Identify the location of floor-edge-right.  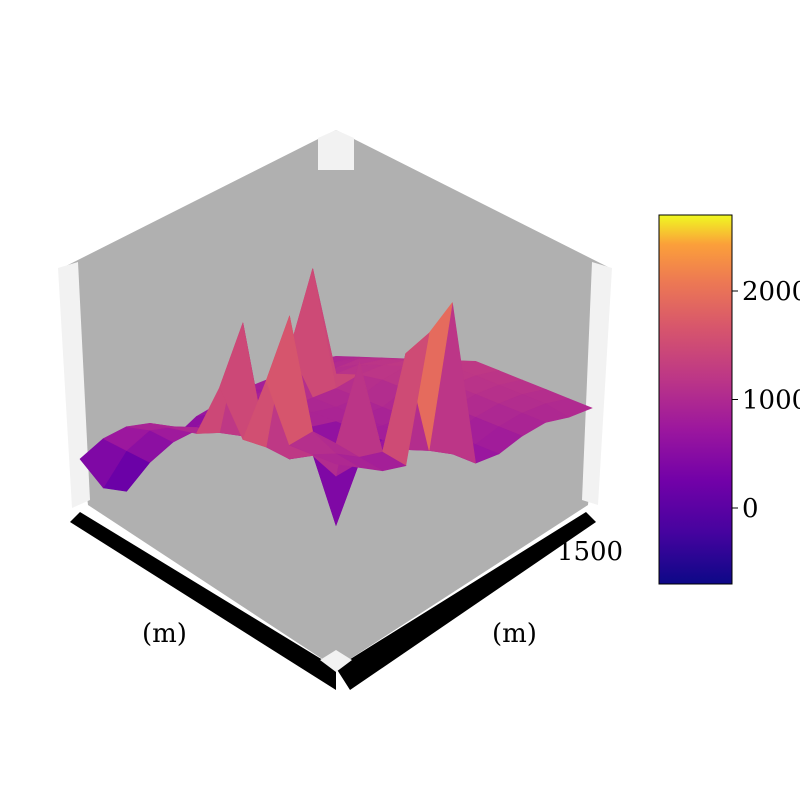
(466, 601).